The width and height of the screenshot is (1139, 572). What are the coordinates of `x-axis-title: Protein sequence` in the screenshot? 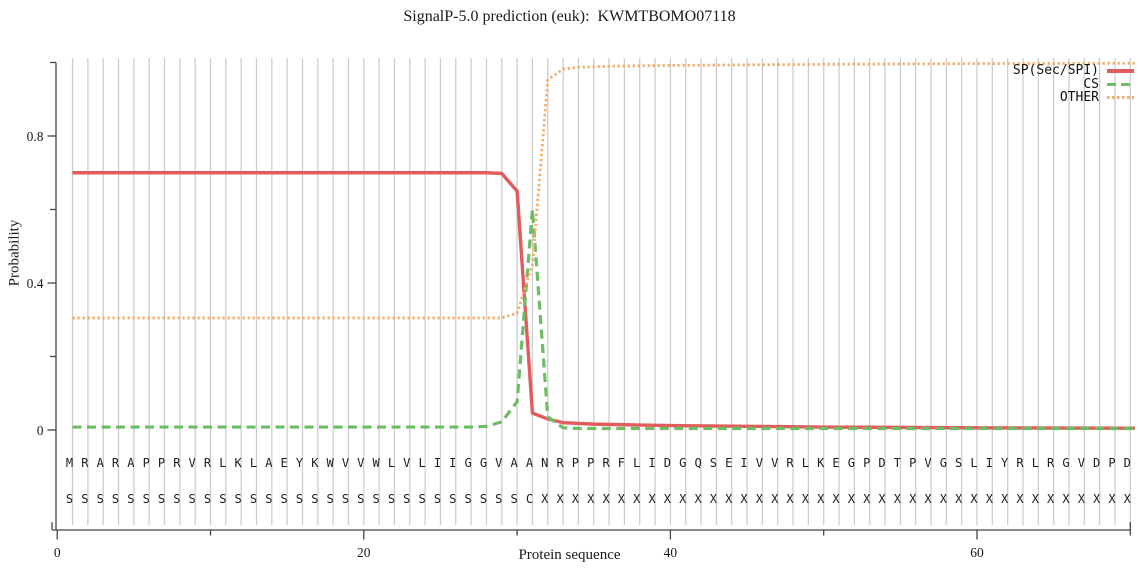 It's located at (569, 555).